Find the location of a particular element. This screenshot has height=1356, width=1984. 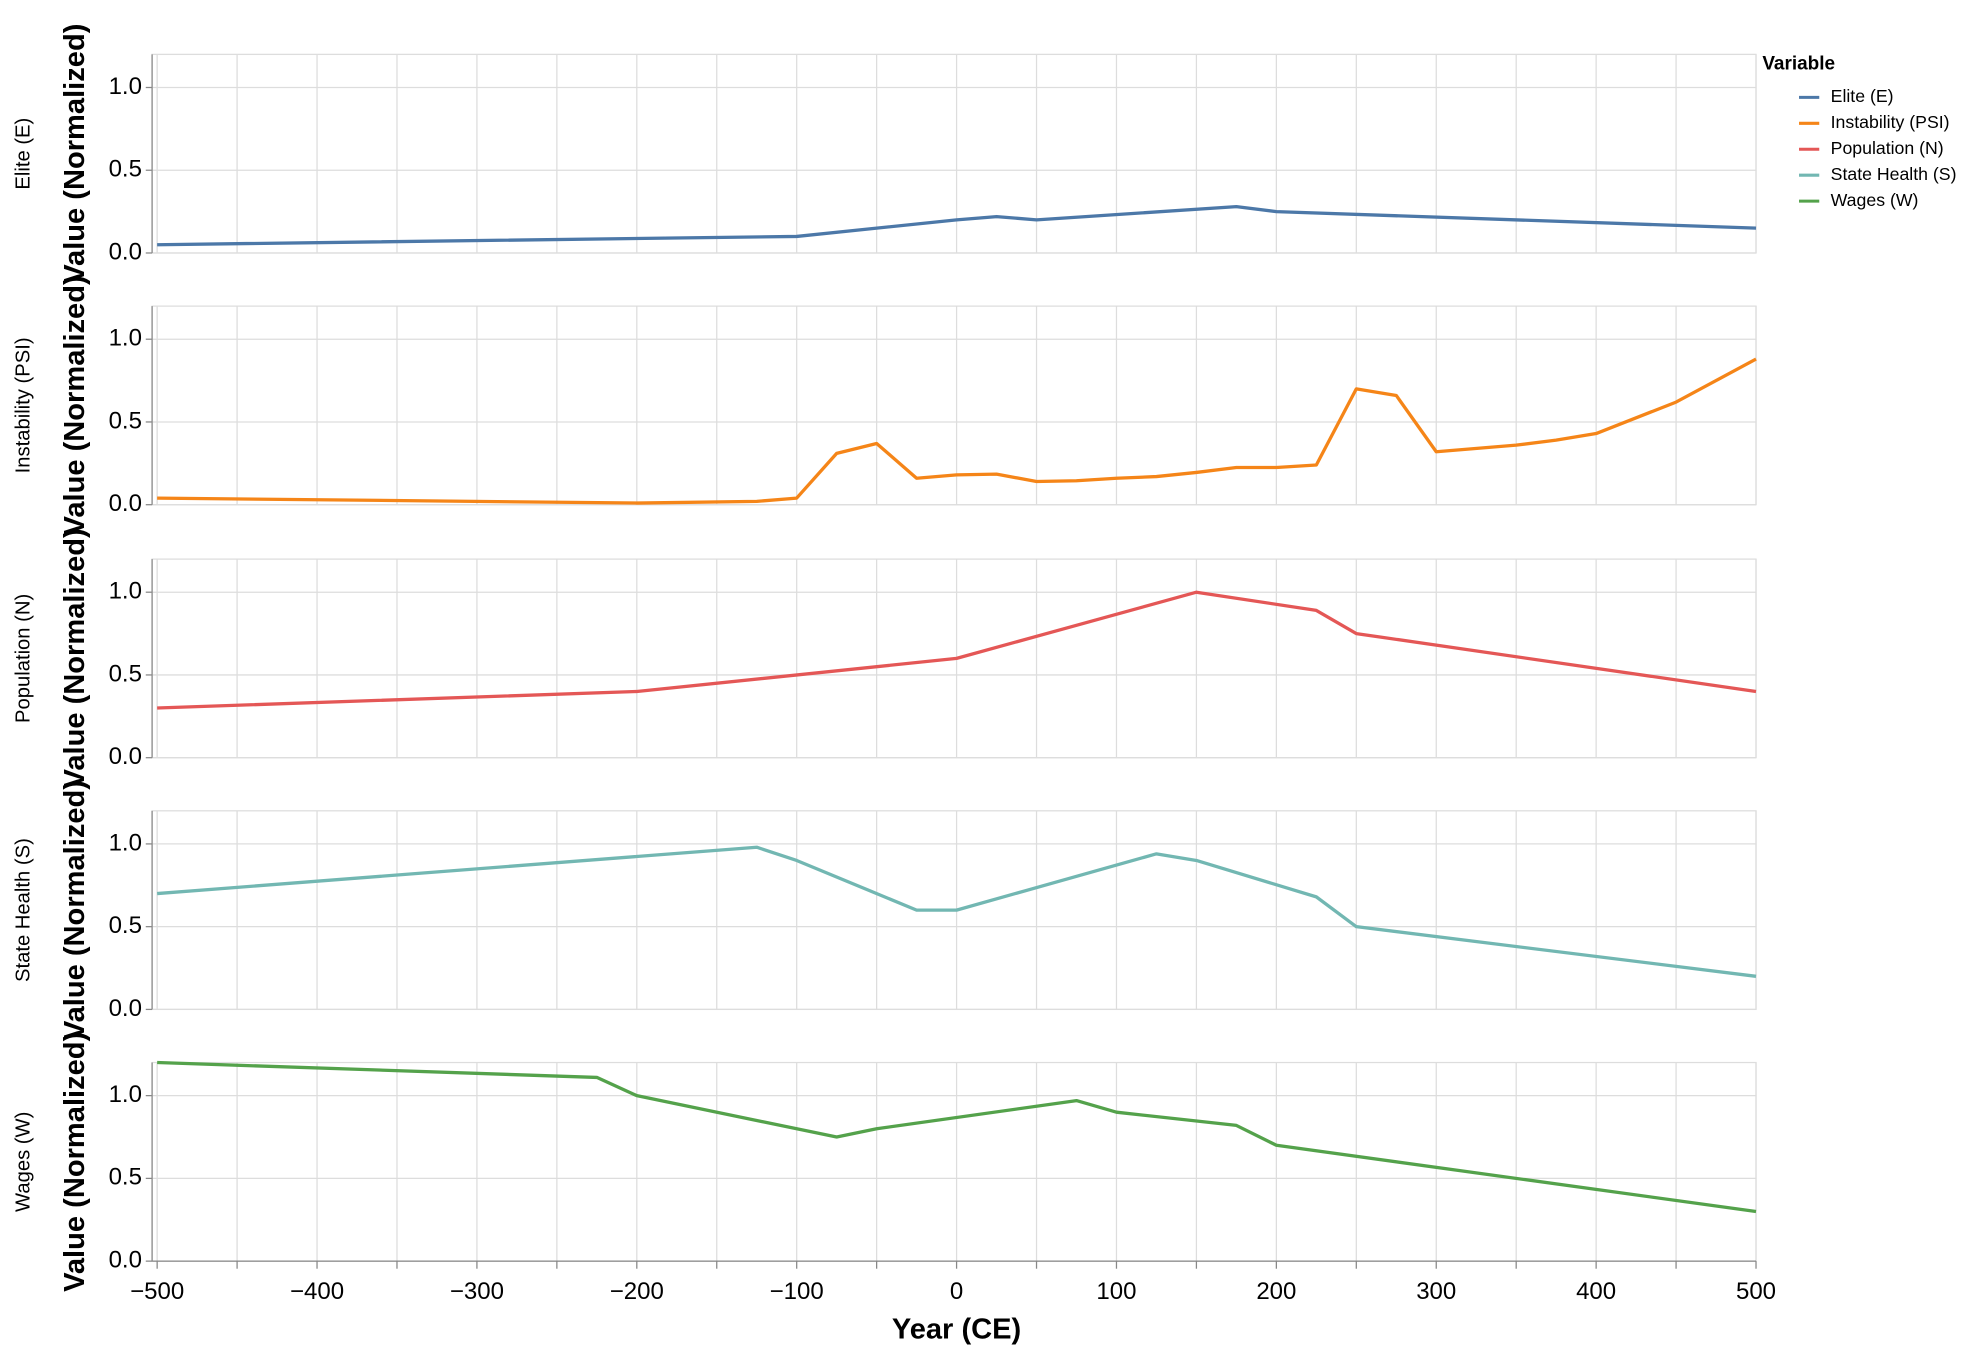

x-tick-label: 500 is located at coordinates (1756, 1291).